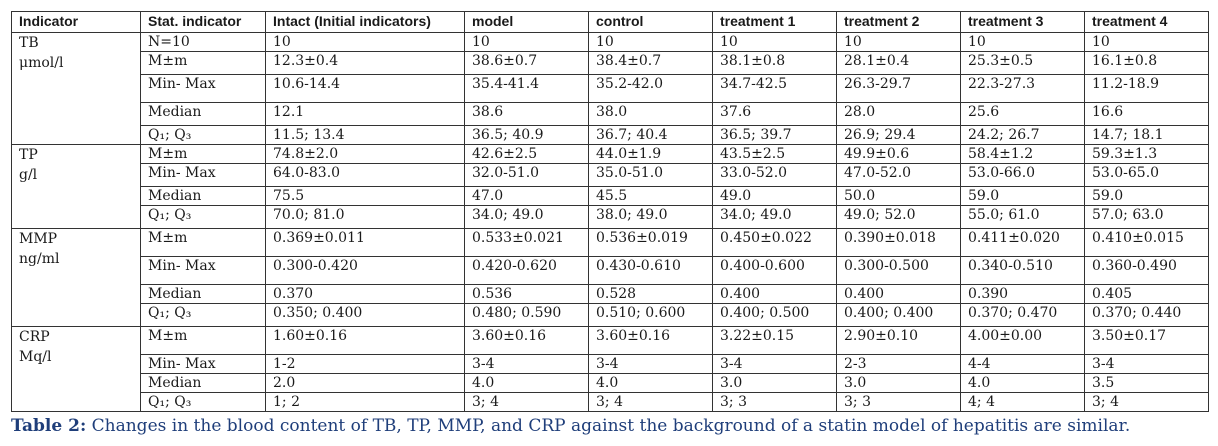  Describe the element at coordinates (365, 63) in the screenshot. I see `value-cell: 12.3±0.4` at that location.